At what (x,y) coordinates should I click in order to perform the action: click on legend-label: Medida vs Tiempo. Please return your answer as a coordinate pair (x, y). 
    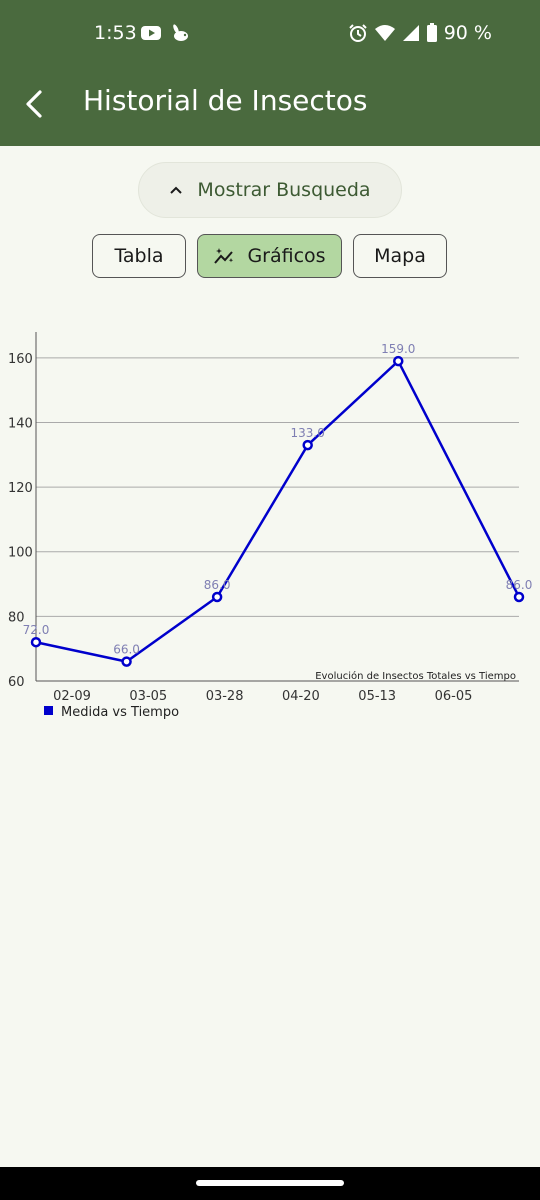
    Looking at the image, I should click on (120, 712).